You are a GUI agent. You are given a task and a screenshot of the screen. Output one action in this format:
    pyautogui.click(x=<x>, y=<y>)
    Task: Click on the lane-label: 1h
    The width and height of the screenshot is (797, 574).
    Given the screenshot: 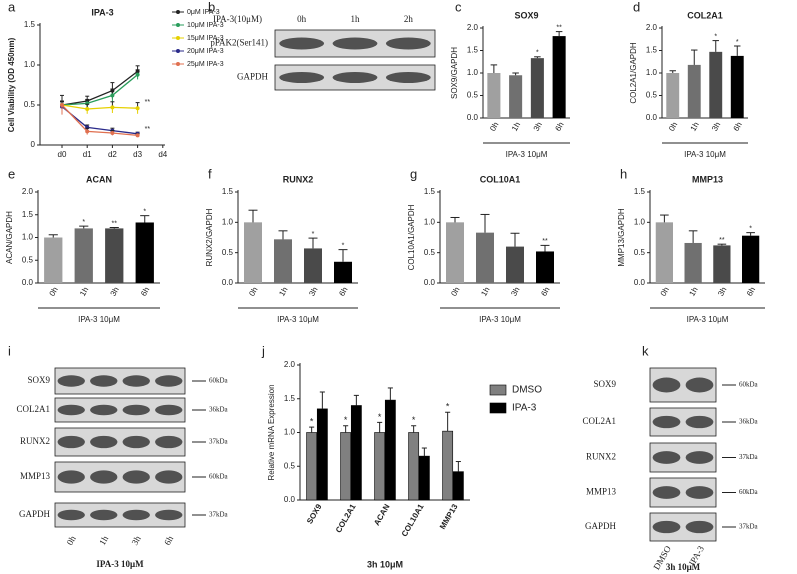 What is the action you would take?
    pyautogui.click(x=356, y=19)
    